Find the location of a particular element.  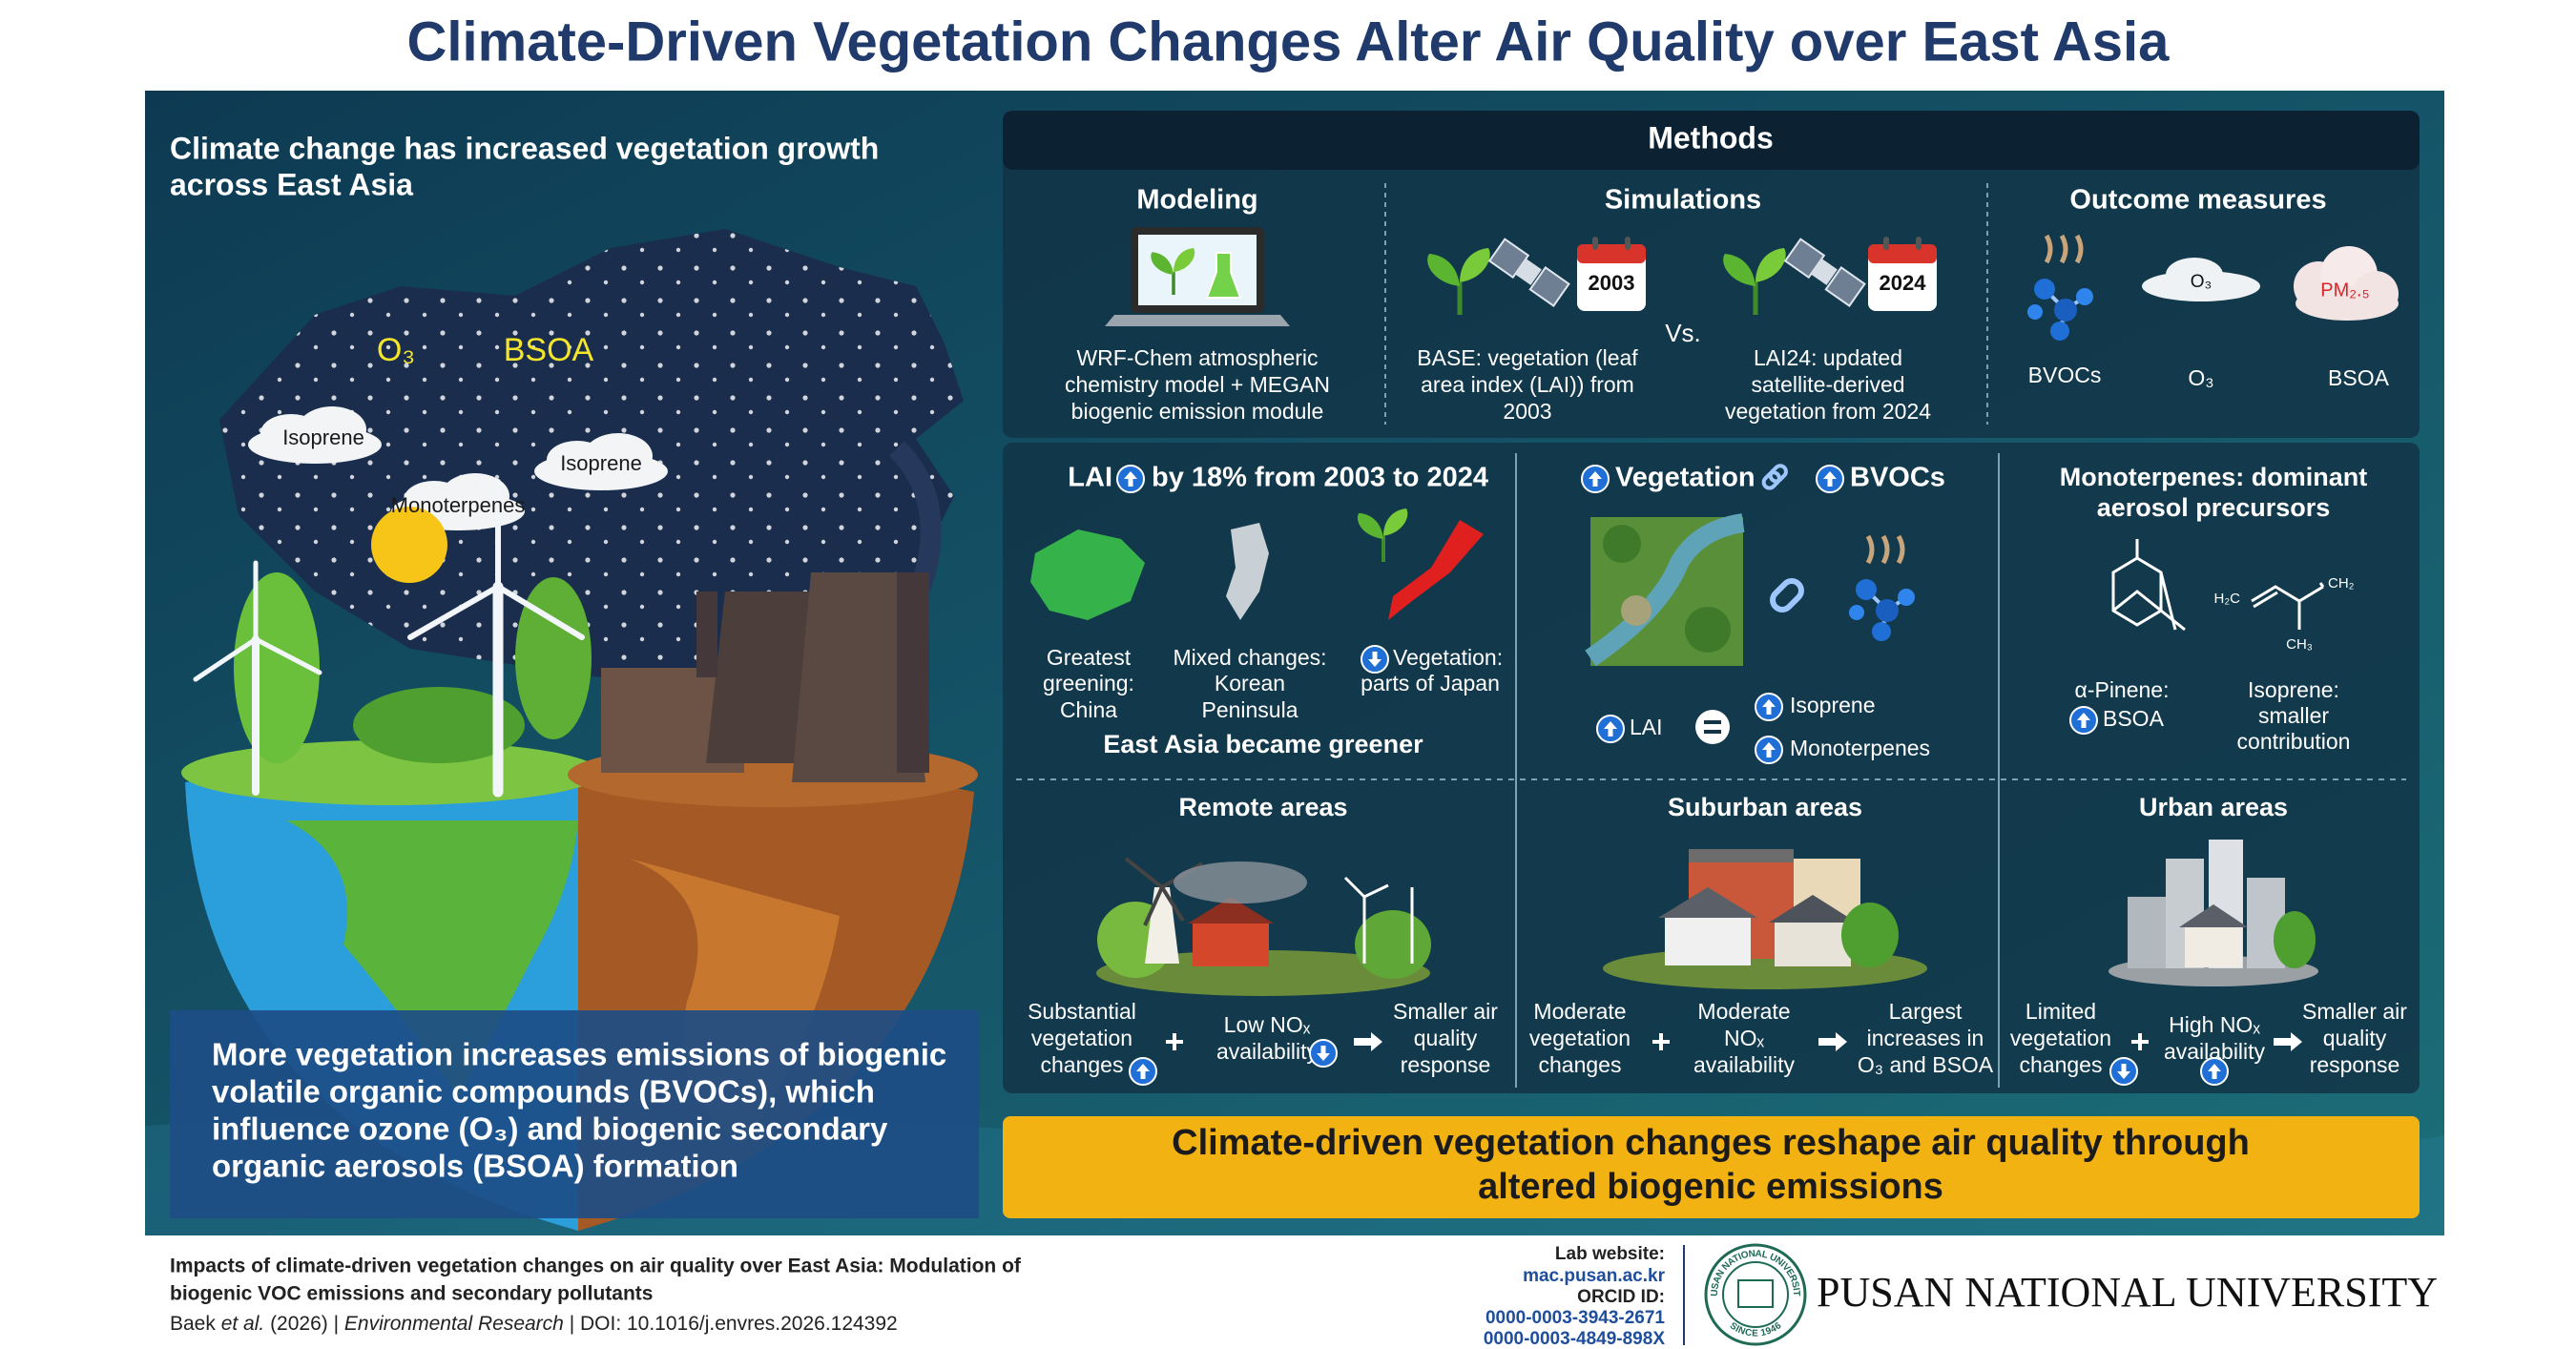

area-text: response is located at coordinates (2355, 1064).